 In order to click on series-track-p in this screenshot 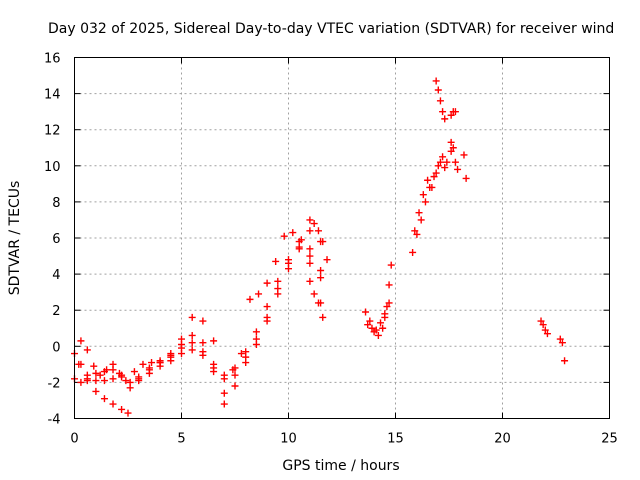, I will do `click(562, 350)`.